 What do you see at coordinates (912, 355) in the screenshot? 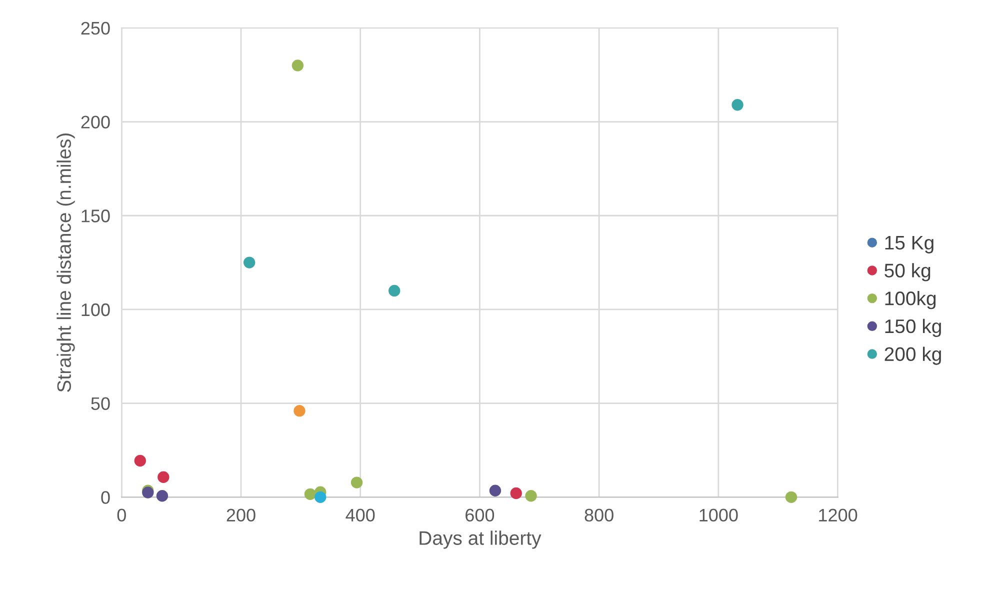
I see `legend-label: 200 kg` at bounding box center [912, 355].